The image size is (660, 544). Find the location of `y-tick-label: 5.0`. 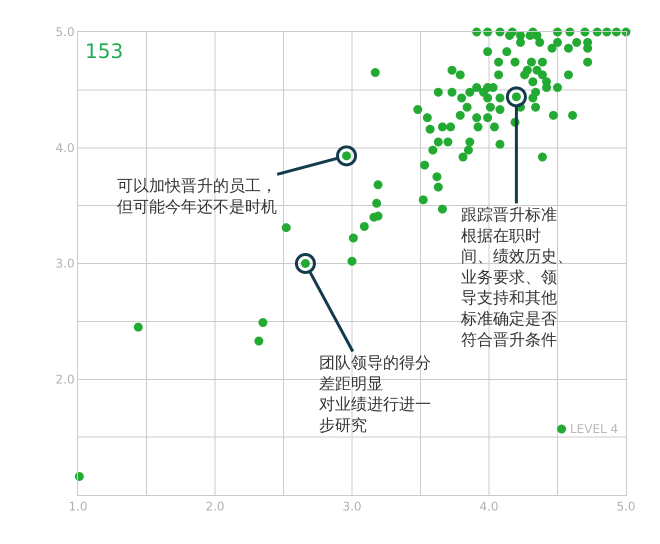

y-tick-label: 5.0 is located at coordinates (65, 32).